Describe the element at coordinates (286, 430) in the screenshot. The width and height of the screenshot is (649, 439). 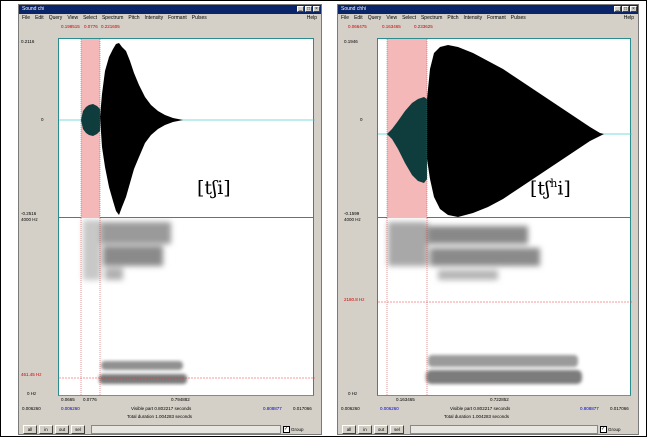
I see `checkmark-icon: ✓` at that location.